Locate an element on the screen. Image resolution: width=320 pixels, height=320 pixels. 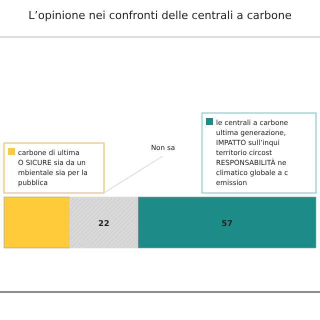
chart-title: L’opinione nei confronti delle centrali a carbone is located at coordinates (160, 15).